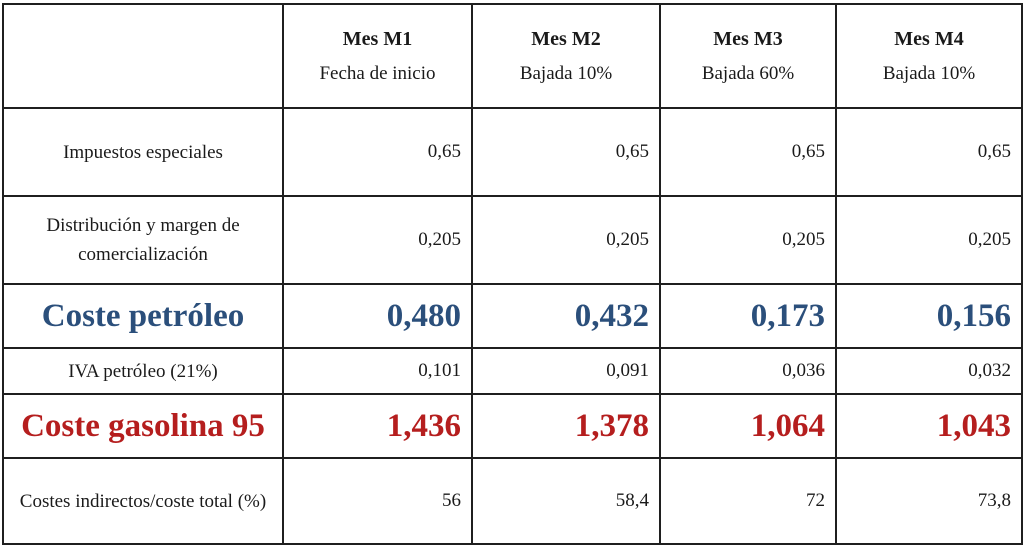 This screenshot has width=1024, height=551. What do you see at coordinates (377, 316) in the screenshot?
I see `value-cell: 0,480` at bounding box center [377, 316].